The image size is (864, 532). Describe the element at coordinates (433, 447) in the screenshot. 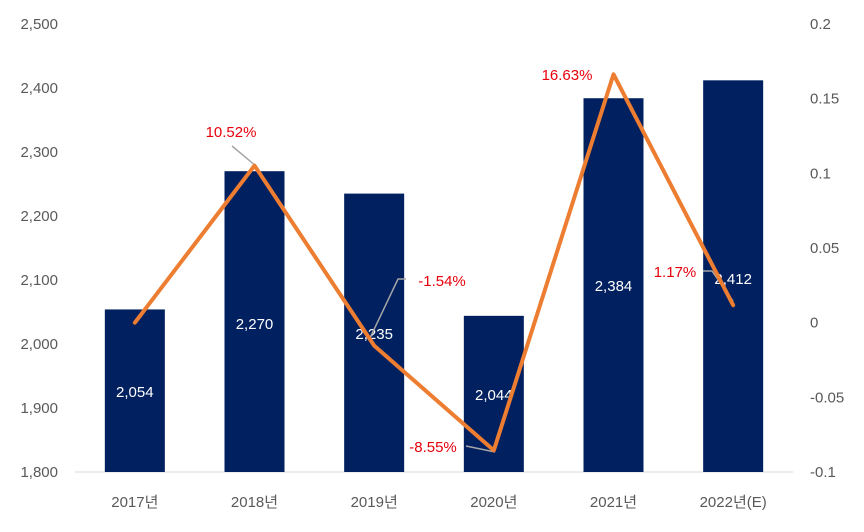

I see `growth-value-label: -8.55%` at that location.